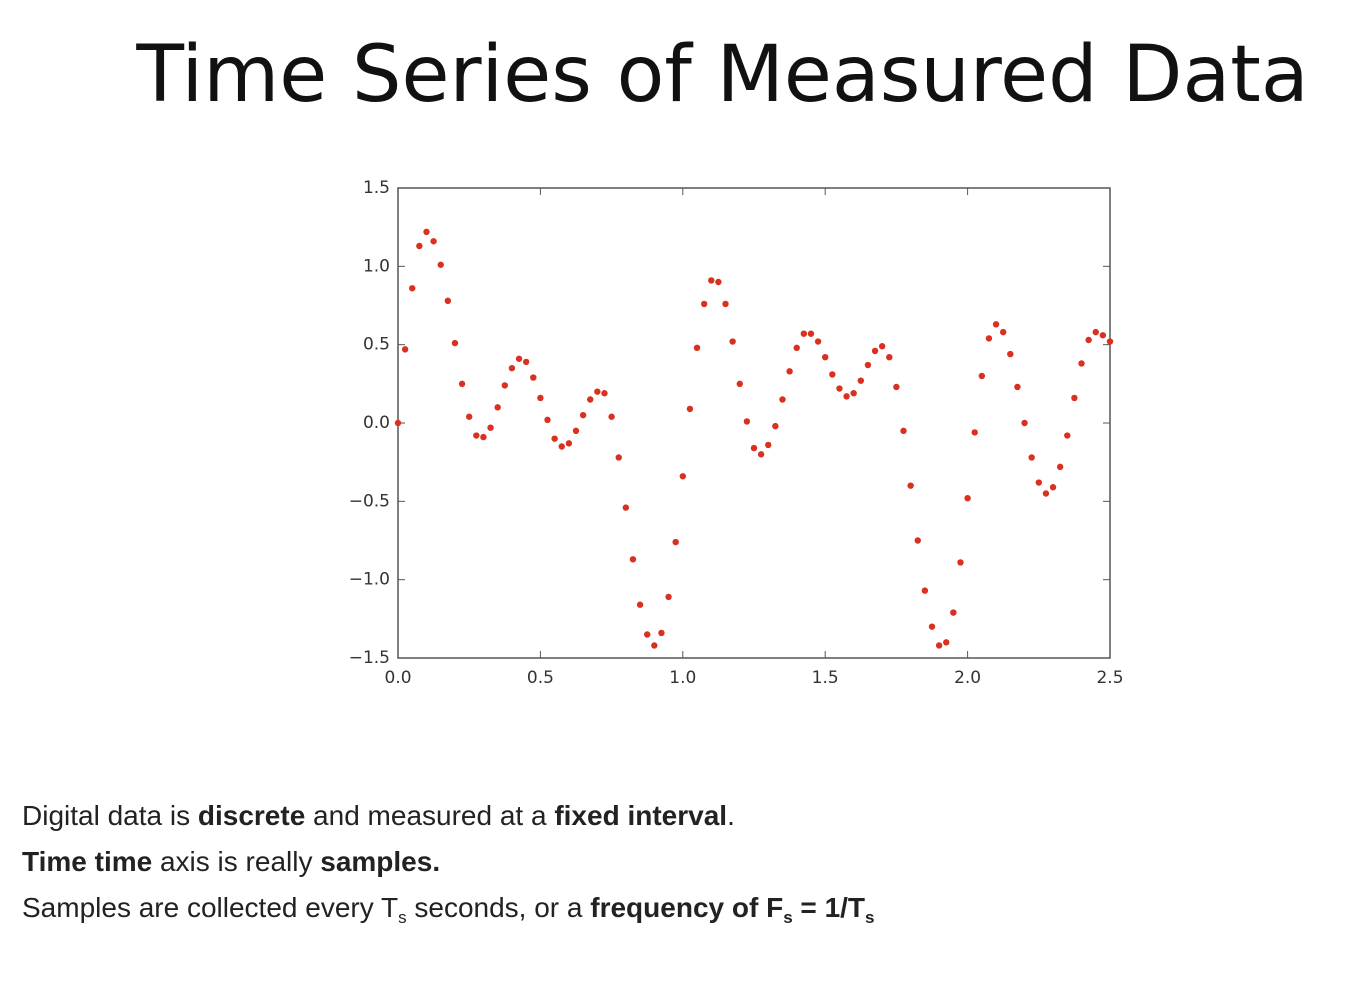 The height and width of the screenshot is (989, 1350). What do you see at coordinates (380, 861) in the screenshot?
I see `note-text: samples.` at bounding box center [380, 861].